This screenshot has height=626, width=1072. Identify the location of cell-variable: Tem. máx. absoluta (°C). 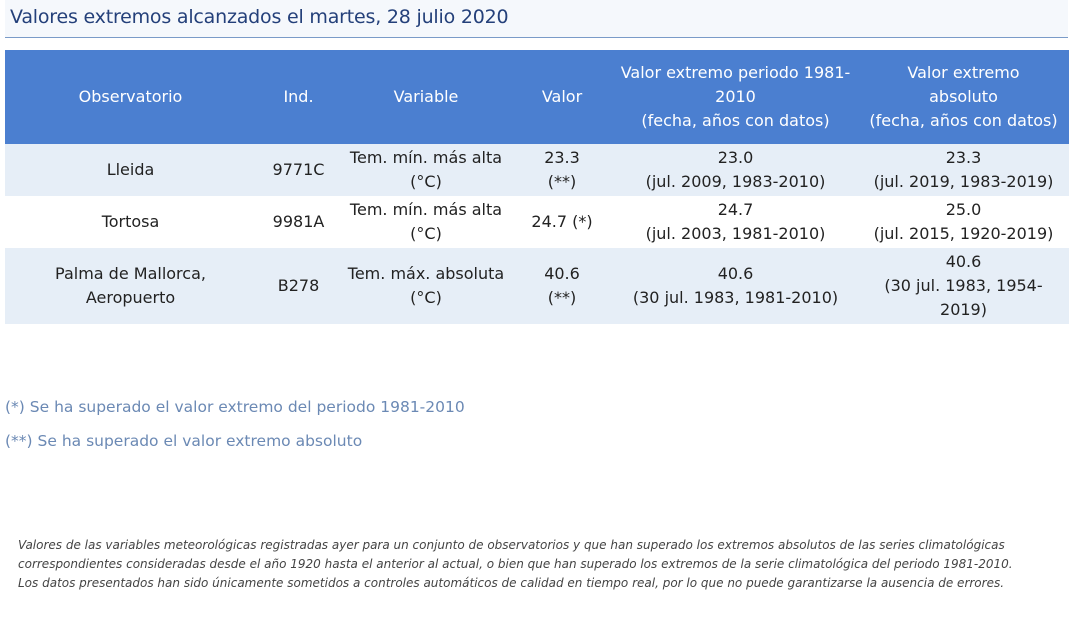
(426, 286).